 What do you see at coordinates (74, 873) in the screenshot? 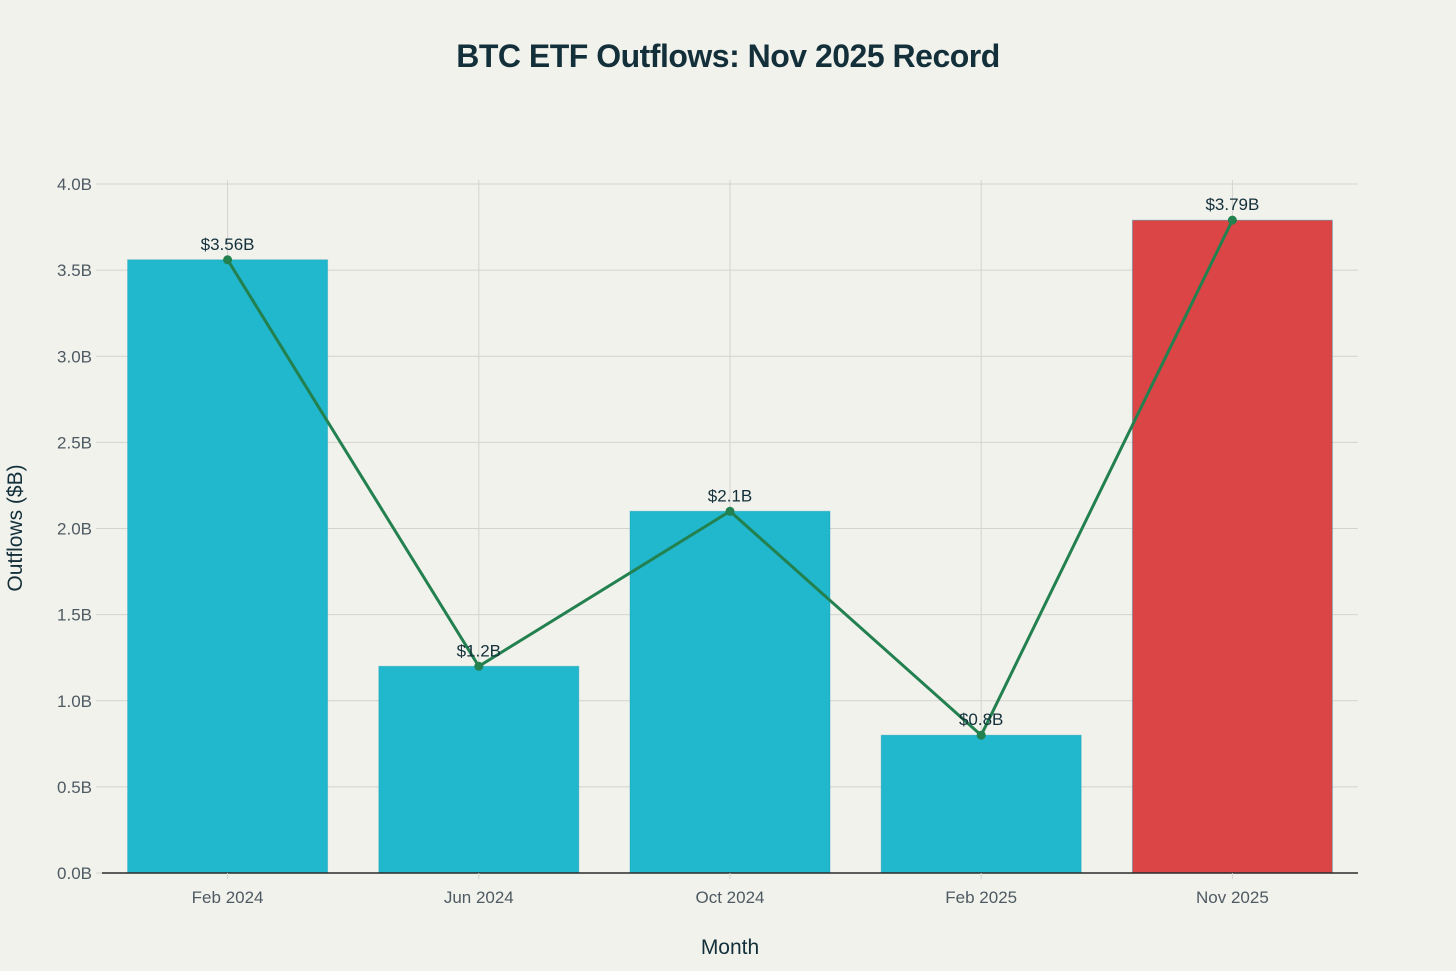
I see `y-tick-label: 0.0B` at bounding box center [74, 873].